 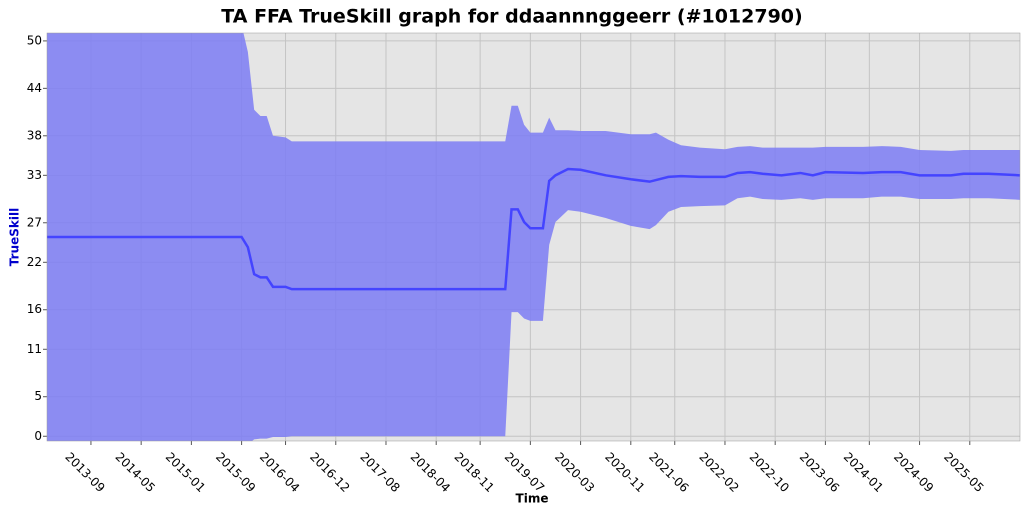 I want to click on x-tick-label: 2023-06, so click(x=819, y=472).